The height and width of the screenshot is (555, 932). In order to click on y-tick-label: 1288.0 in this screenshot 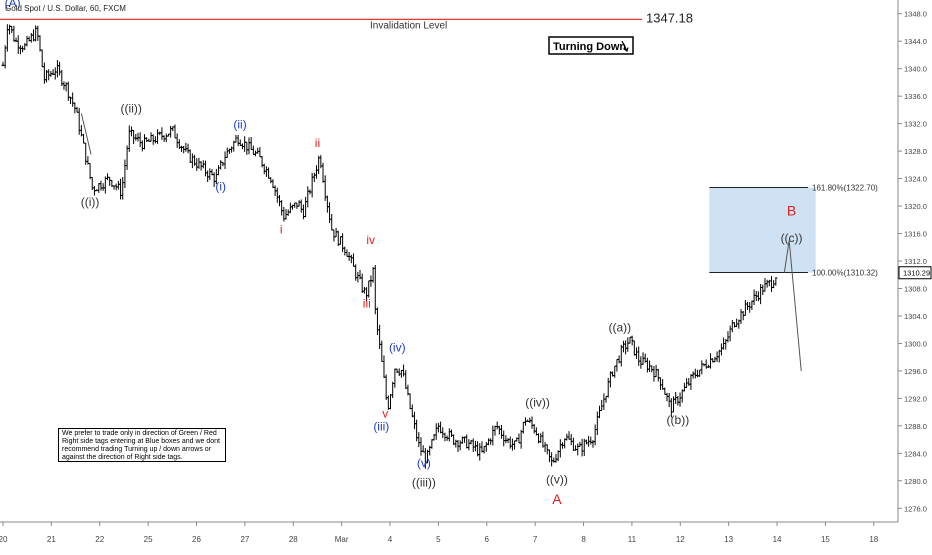, I will do `click(915, 426)`.